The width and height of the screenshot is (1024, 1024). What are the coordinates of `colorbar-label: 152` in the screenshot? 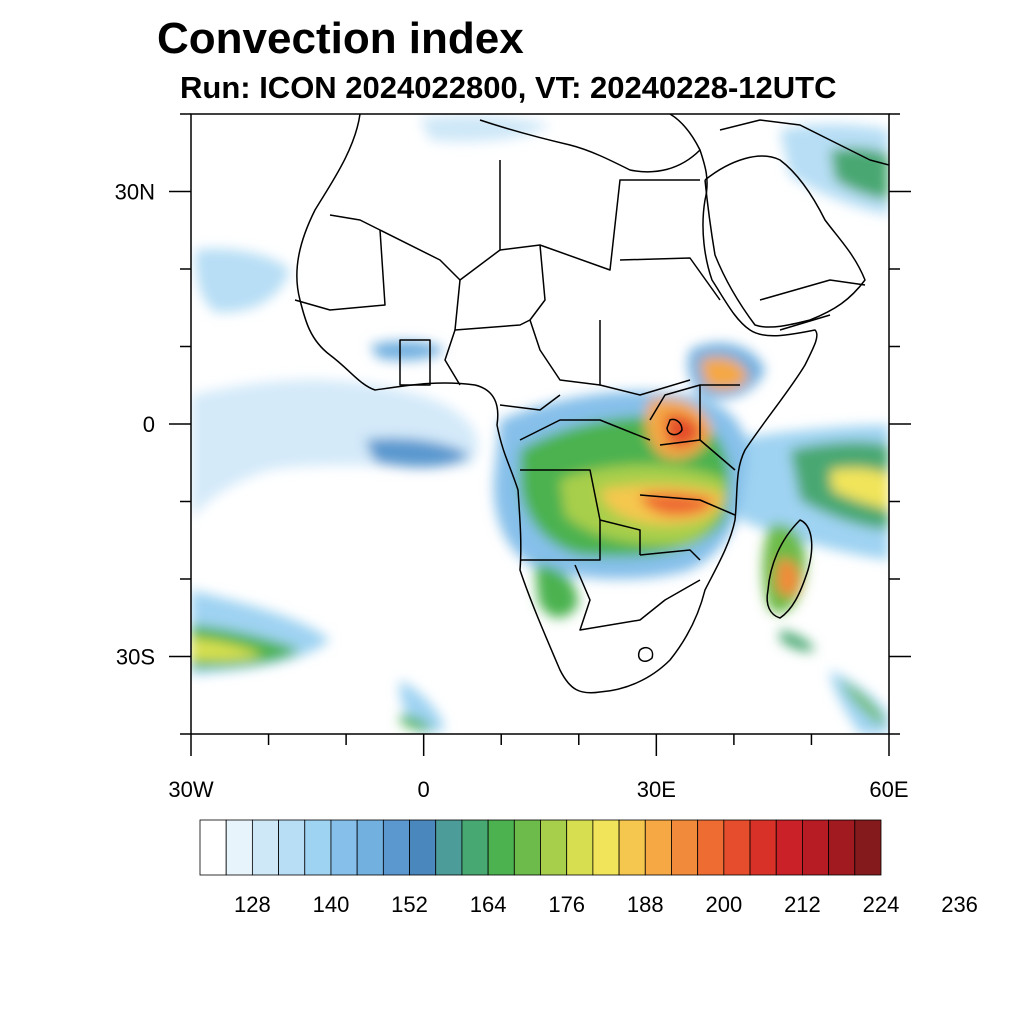 It's located at (409, 904).